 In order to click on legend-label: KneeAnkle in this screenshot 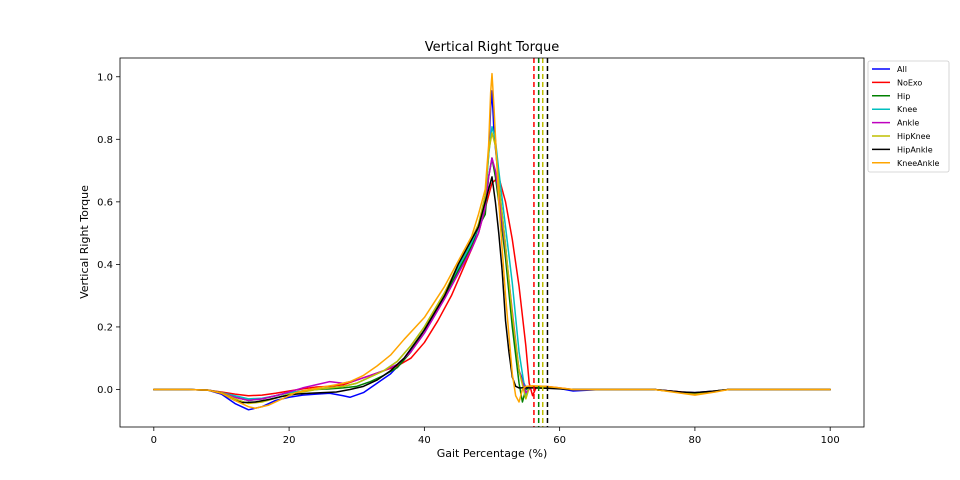, I will do `click(918, 163)`.